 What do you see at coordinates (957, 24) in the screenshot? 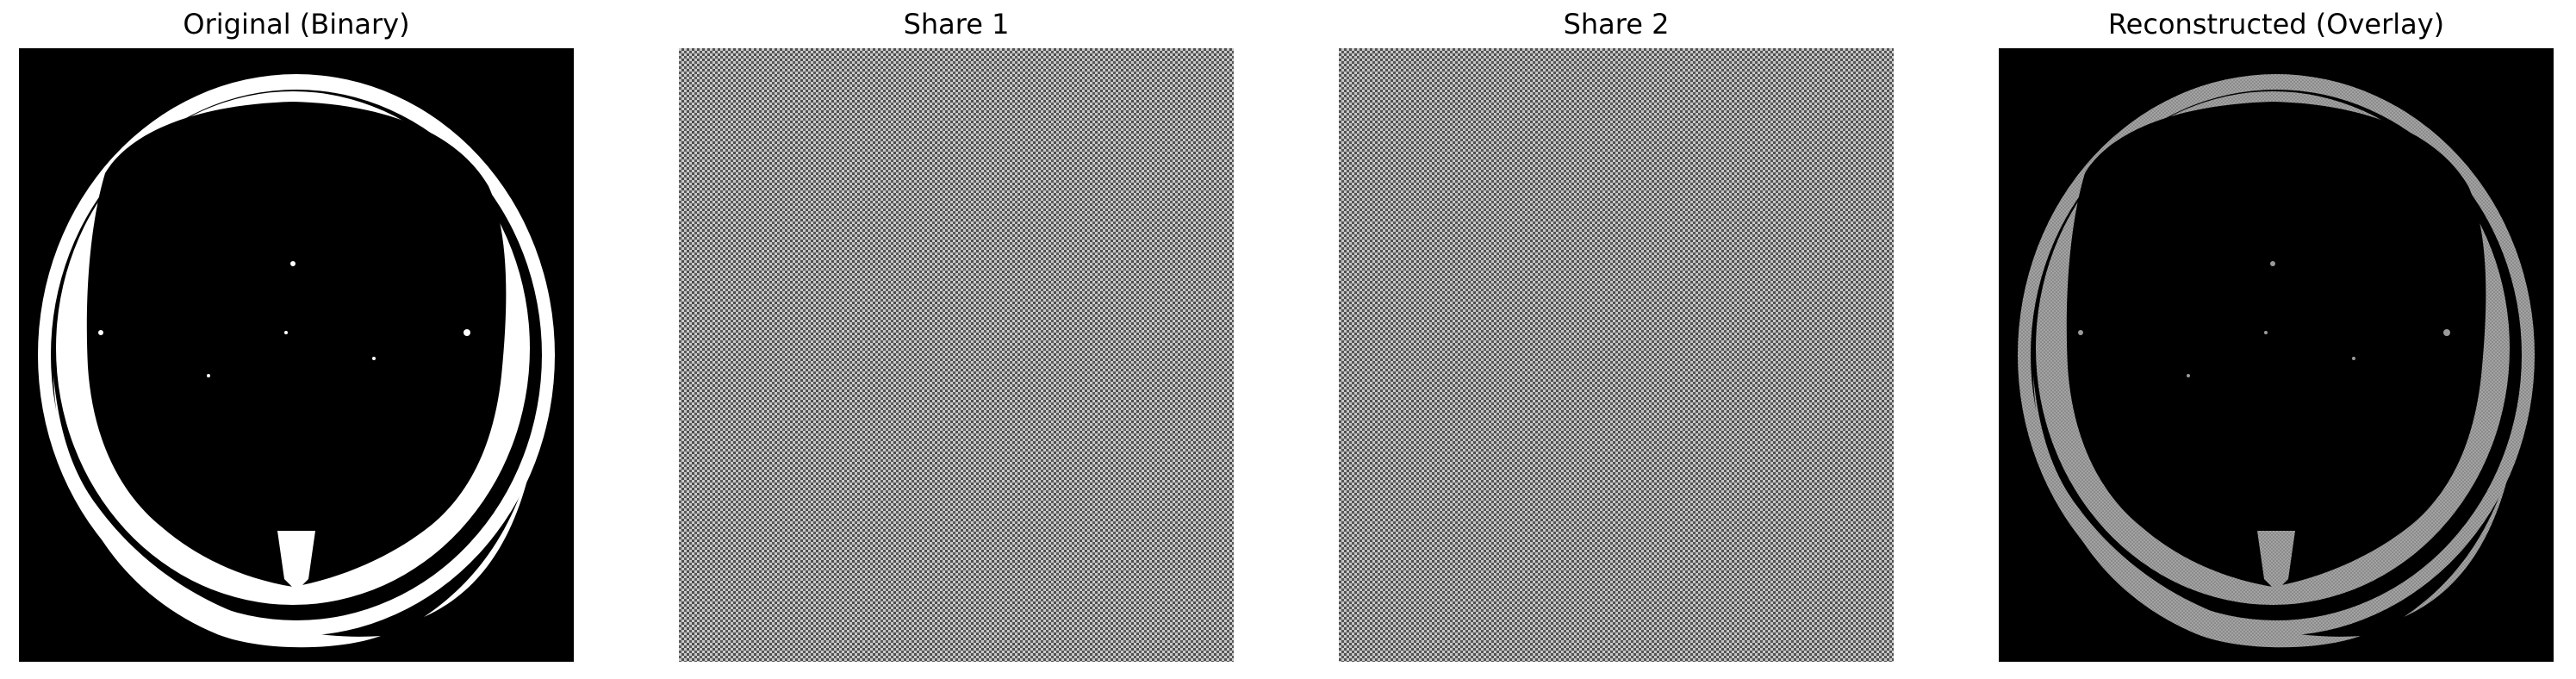
I see `panel-title-share-1: Share 1` at bounding box center [957, 24].